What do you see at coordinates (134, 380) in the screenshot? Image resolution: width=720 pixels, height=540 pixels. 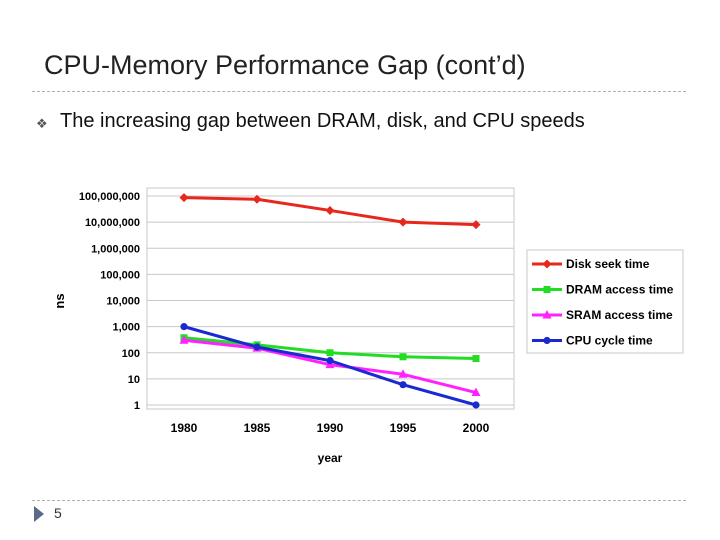 I see `y-tick-label: 10` at bounding box center [134, 380].